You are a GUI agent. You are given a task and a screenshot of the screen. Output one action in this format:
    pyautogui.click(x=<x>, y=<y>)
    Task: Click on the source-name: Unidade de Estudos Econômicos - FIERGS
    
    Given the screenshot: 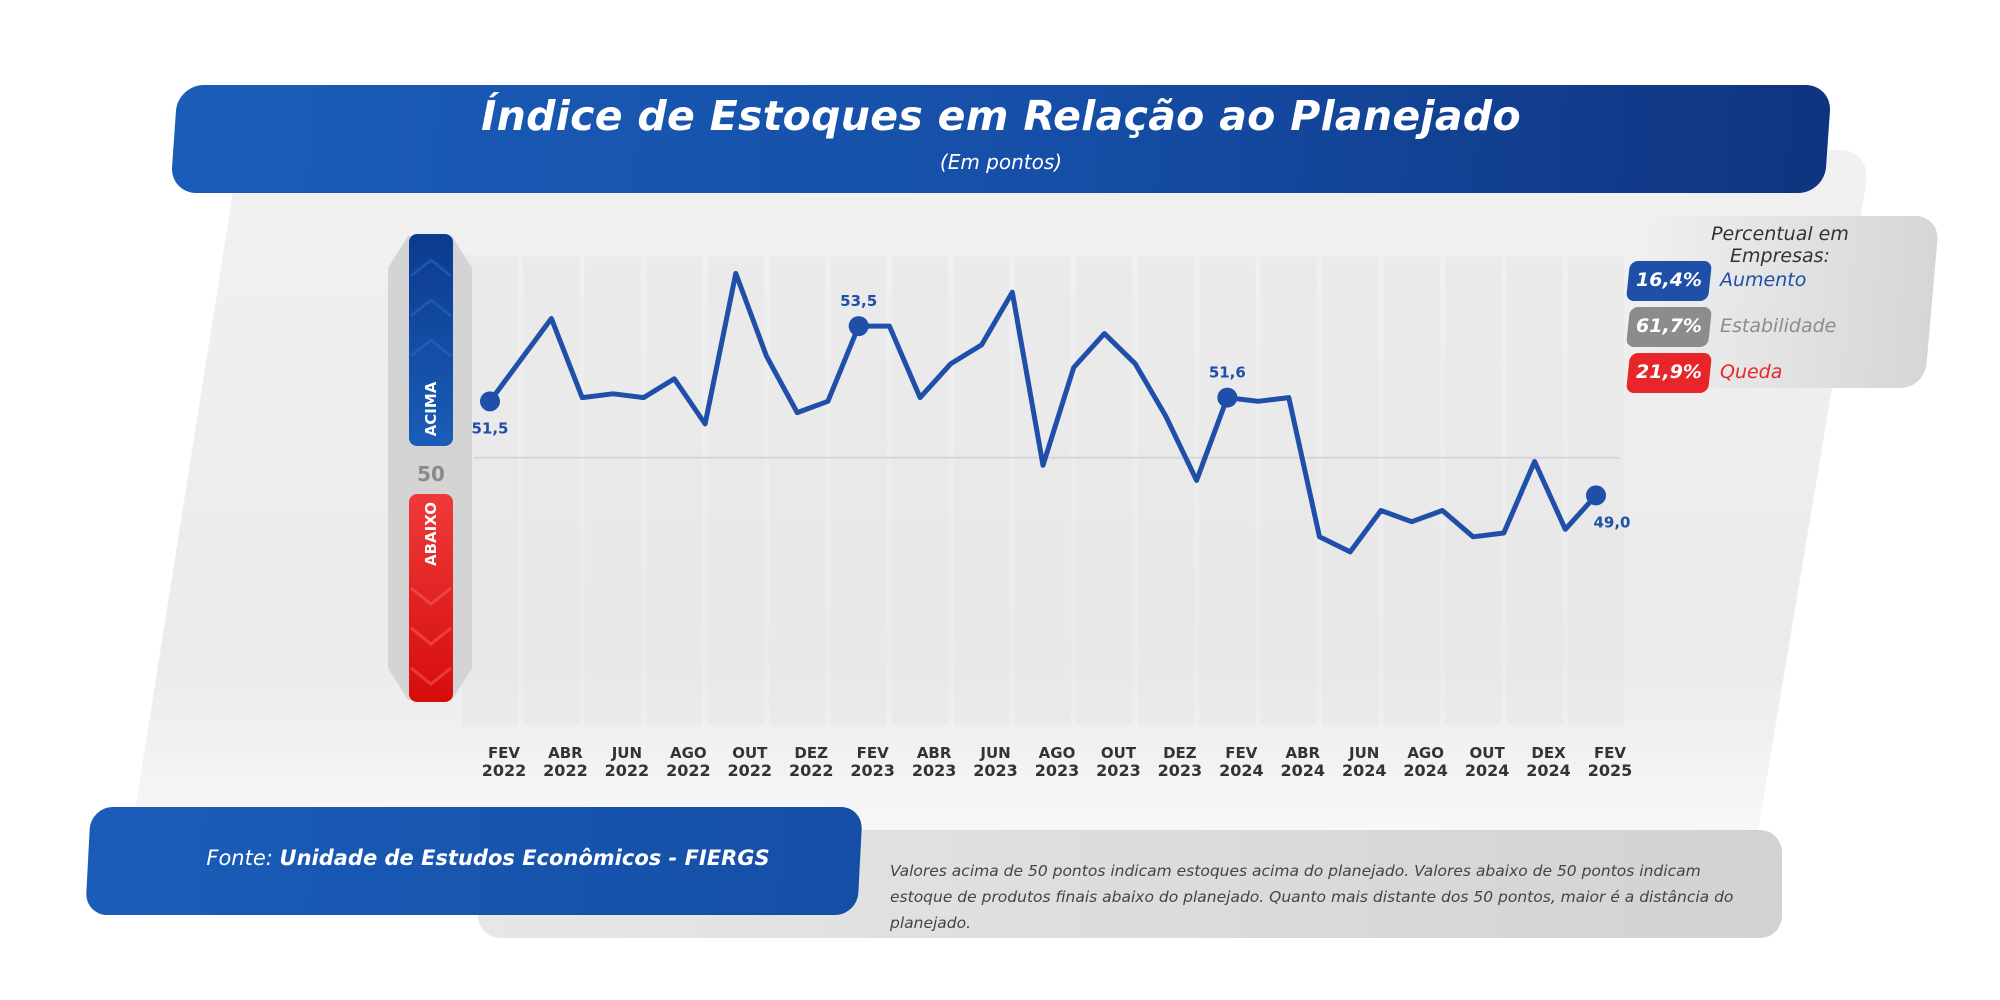 What is the action you would take?
    pyautogui.click(x=524, y=858)
    